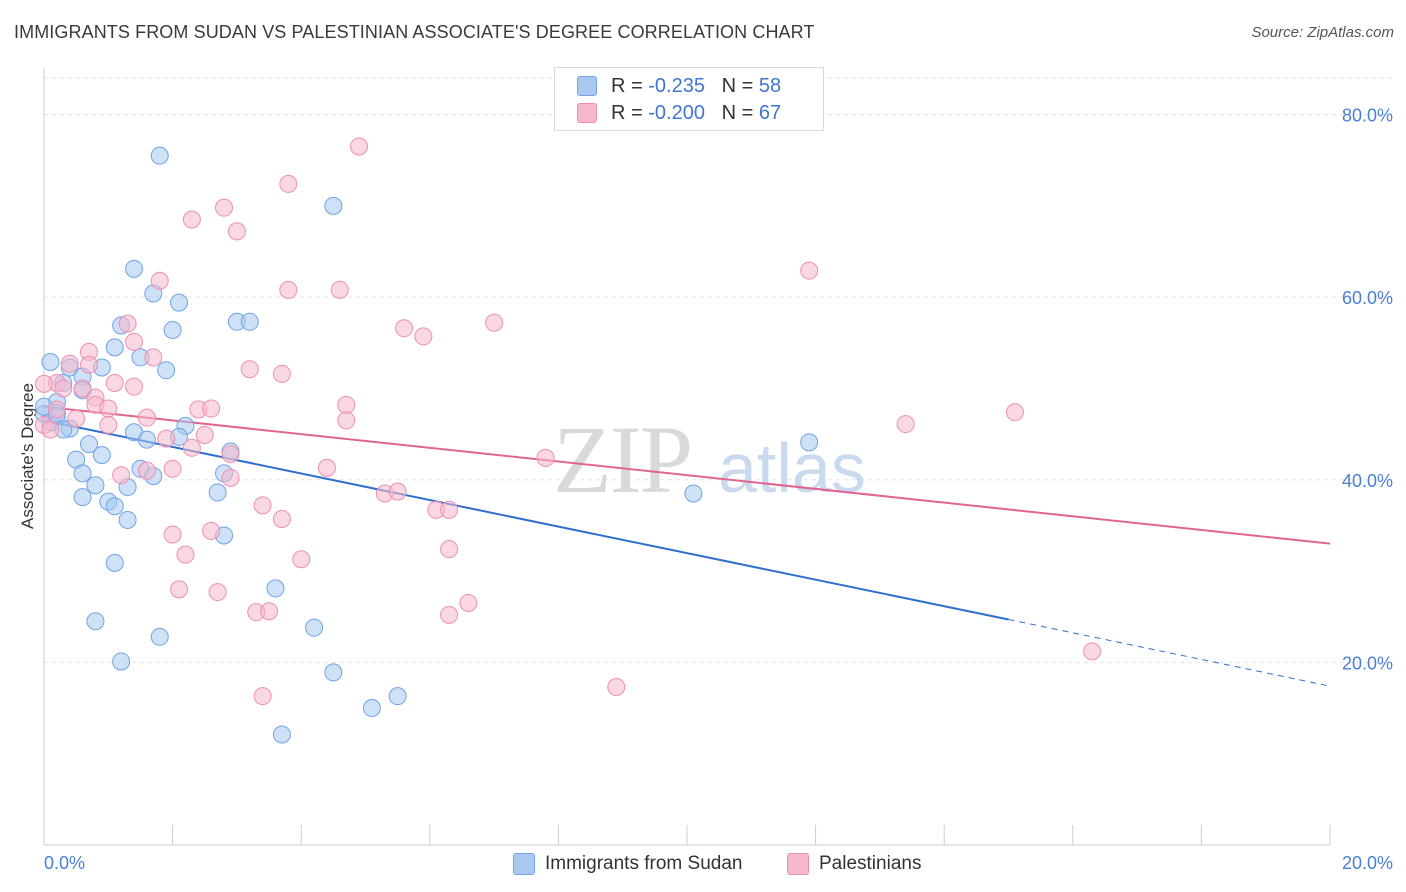  What do you see at coordinates (64, 863) in the screenshot?
I see `x-tick-label: 0.0%` at bounding box center [64, 863].